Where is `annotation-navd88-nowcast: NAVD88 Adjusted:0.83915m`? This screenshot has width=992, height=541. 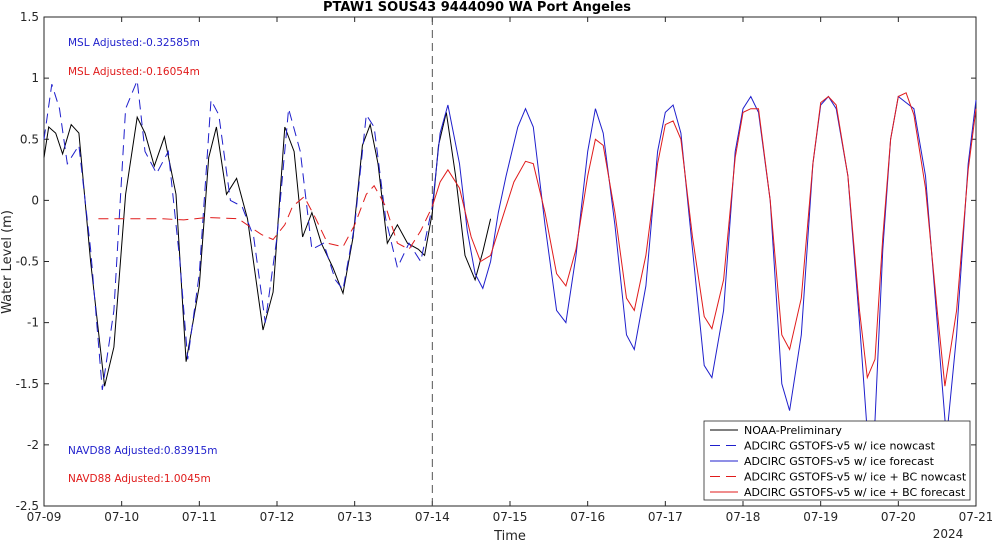 annotation-navd88-nowcast: NAVD88 Adjusted:0.83915m is located at coordinates (142, 451).